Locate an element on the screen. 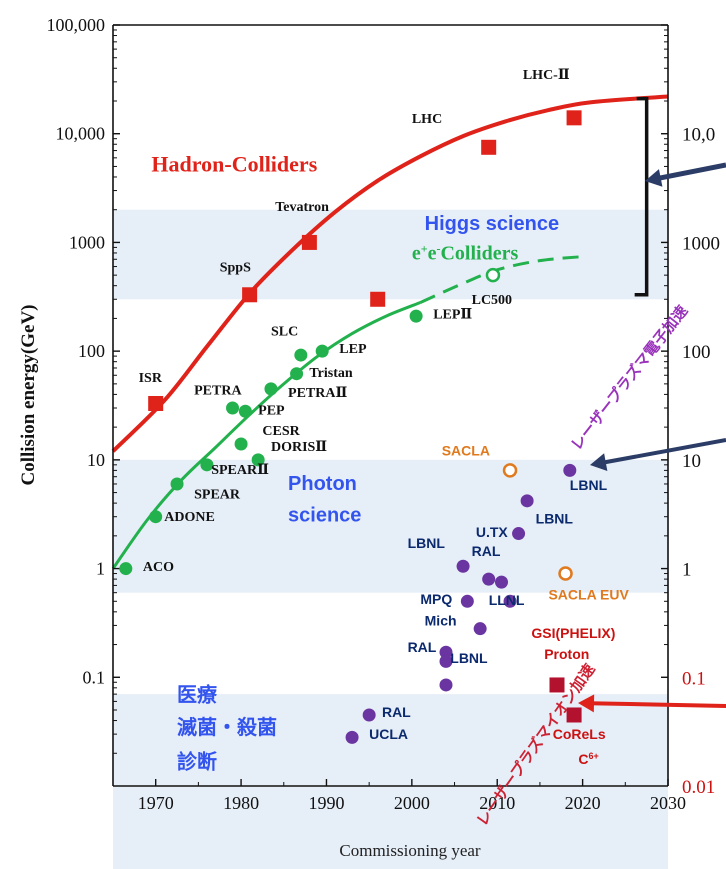 The width and height of the screenshot is (726, 869). point-label: MPQ is located at coordinates (436, 599).